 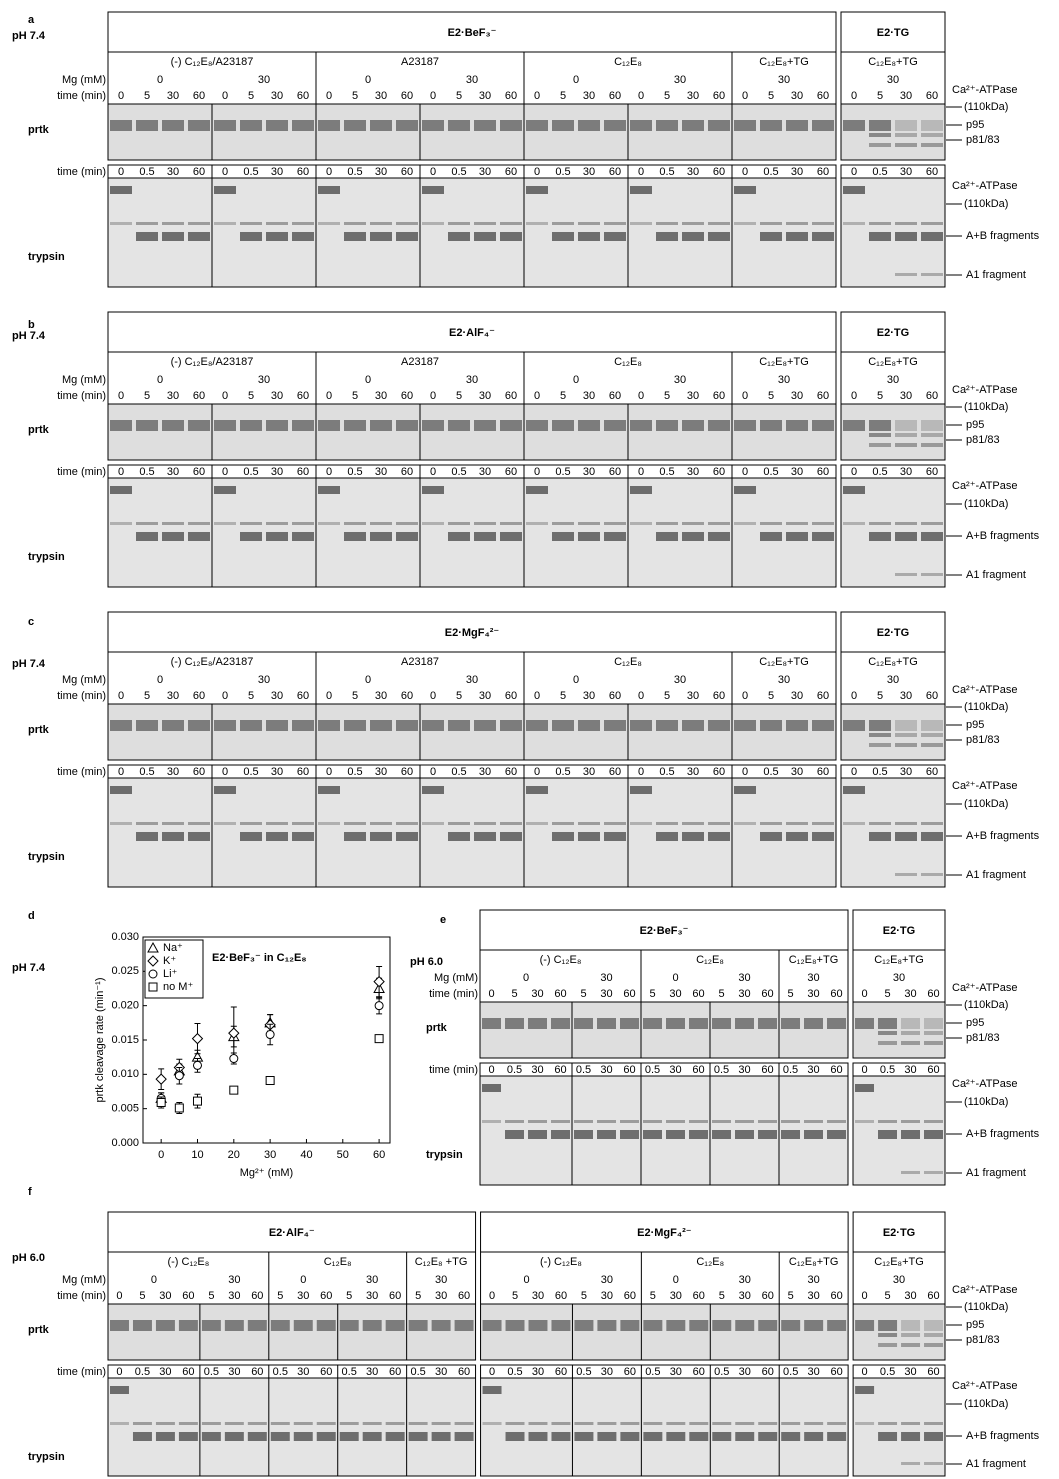 I want to click on condition-label: A23187, so click(x=420, y=662).